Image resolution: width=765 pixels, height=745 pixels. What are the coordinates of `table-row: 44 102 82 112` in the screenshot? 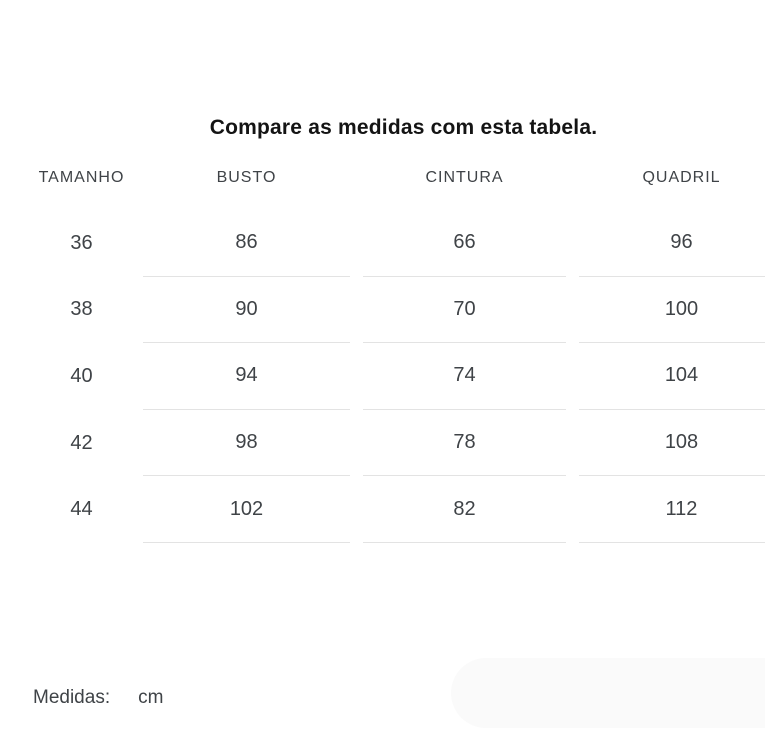 It's located at (399, 509).